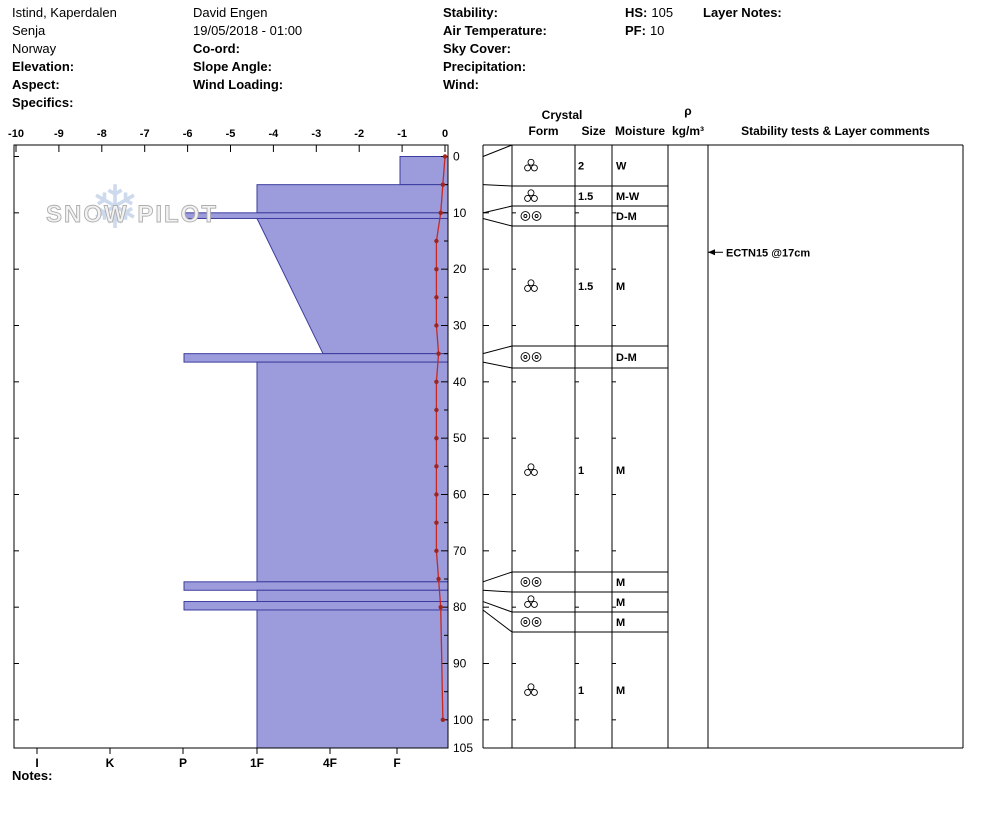  I want to click on pf-line: PF: 10, so click(649, 31).